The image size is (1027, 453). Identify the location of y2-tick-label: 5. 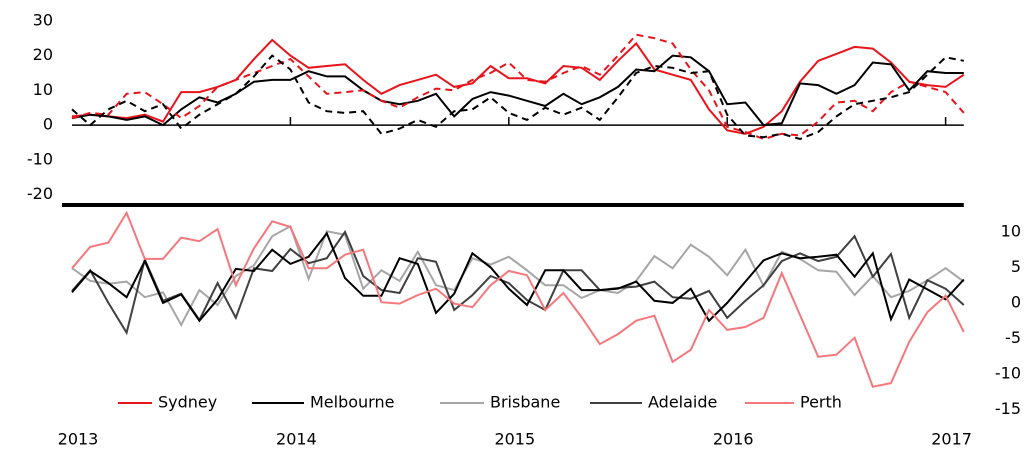
(1016, 266).